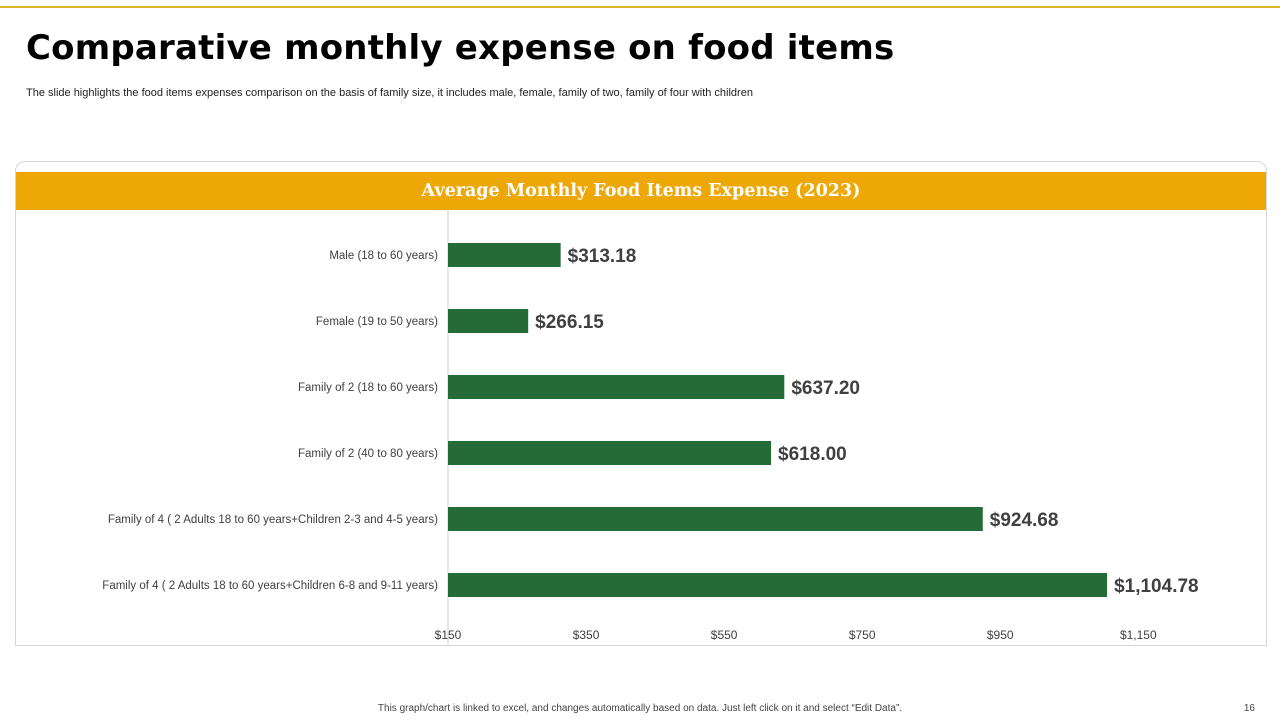 The height and width of the screenshot is (720, 1280). What do you see at coordinates (812, 454) in the screenshot?
I see `data-label-4: $618.00` at bounding box center [812, 454].